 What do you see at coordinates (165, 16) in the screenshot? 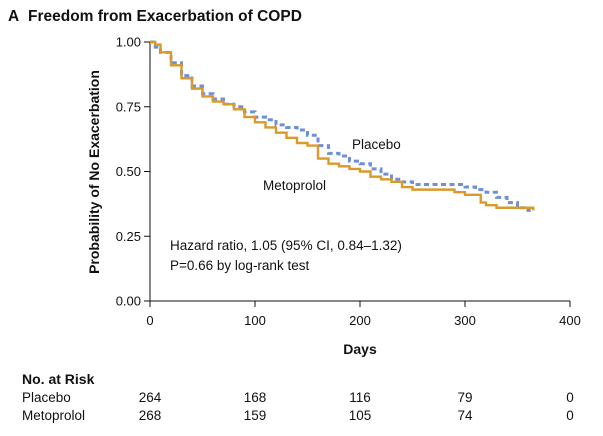
I see `chart-title: Freedom from Exacerbation of COPD` at bounding box center [165, 16].